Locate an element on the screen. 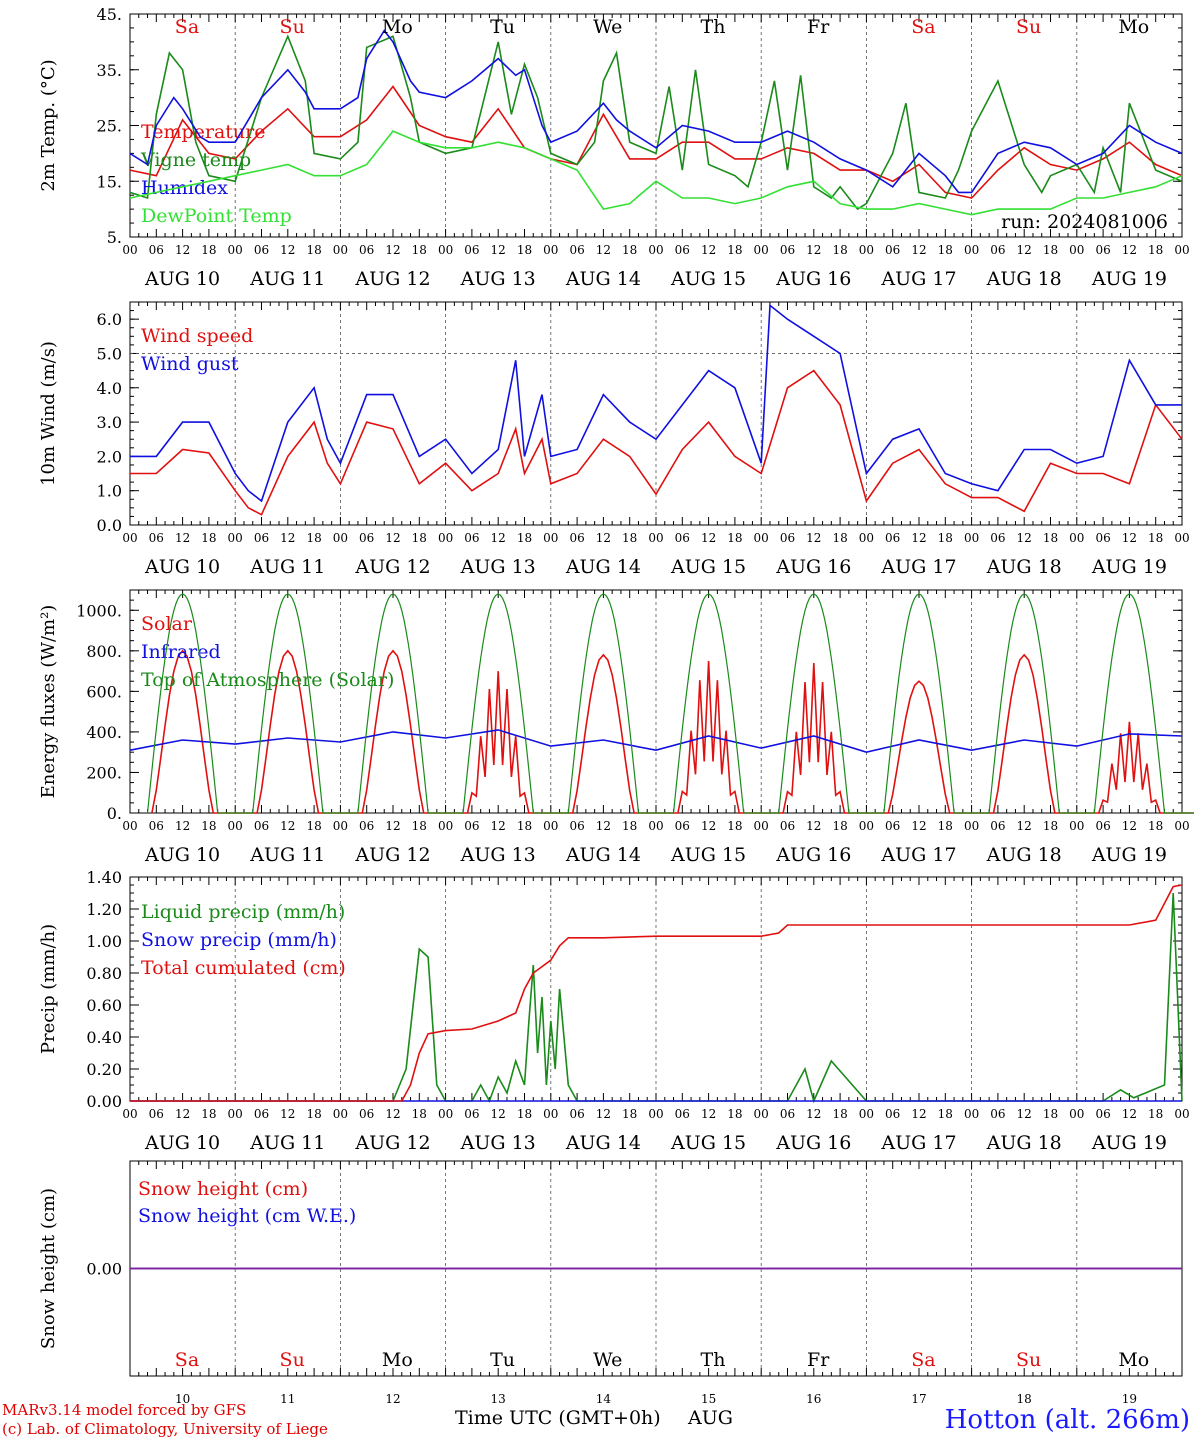  y-tick-label: 800. is located at coordinates (104, 651).